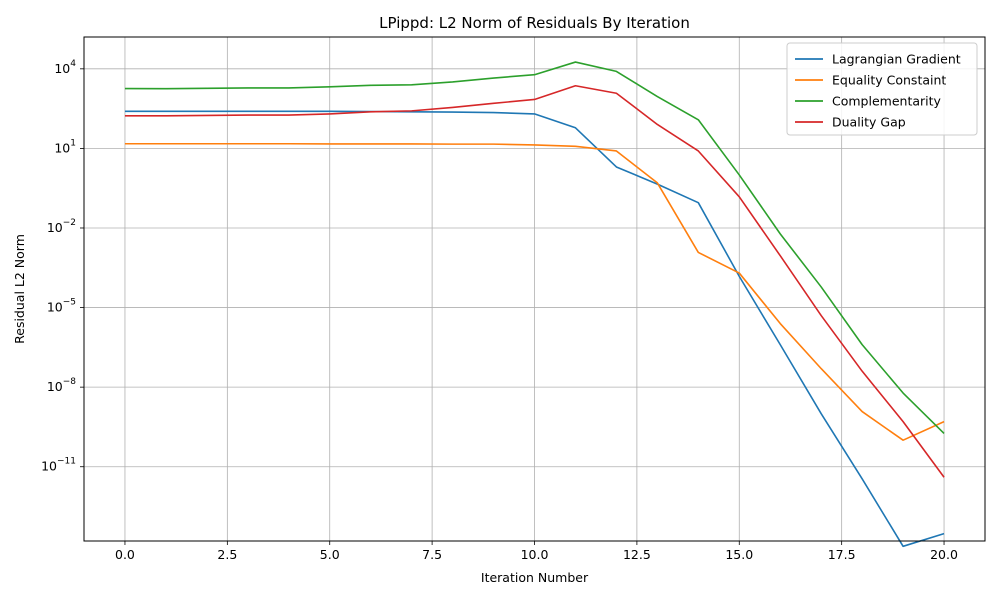  What do you see at coordinates (842, 554) in the screenshot?
I see `x-tick-label: 17.5` at bounding box center [842, 554].